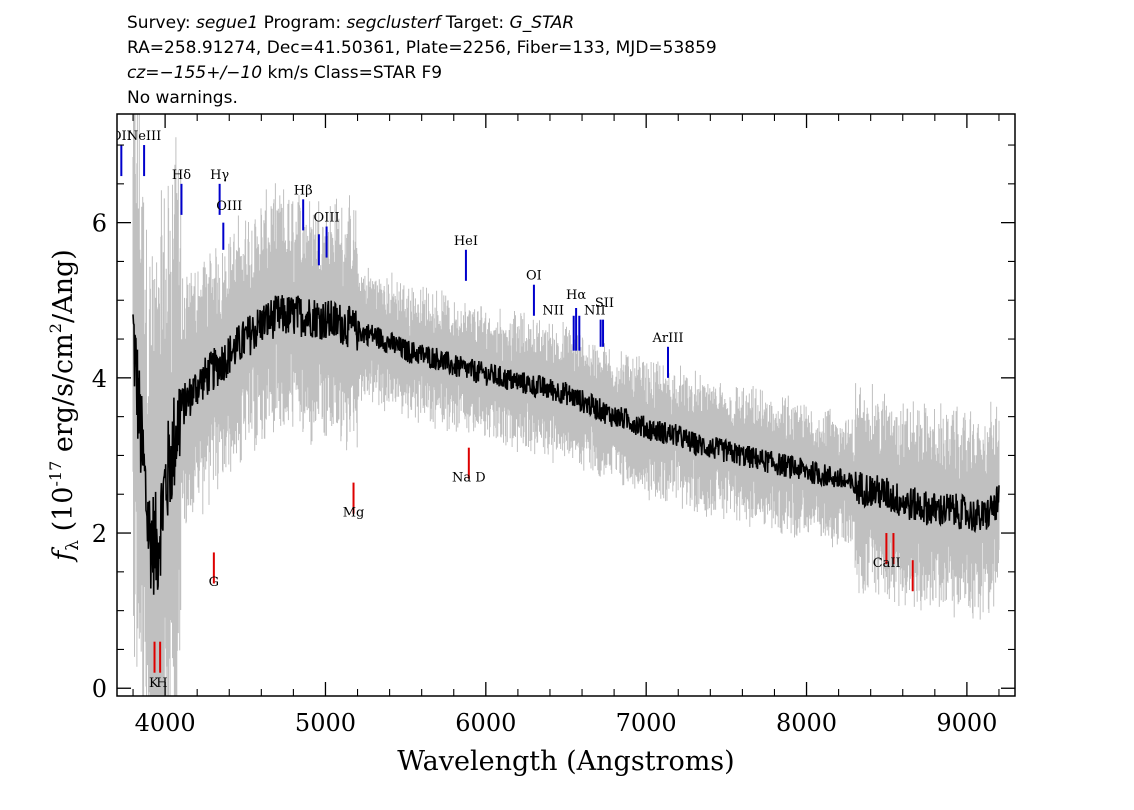 The image size is (1134, 810). I want to click on line-label: Mg, so click(354, 512).